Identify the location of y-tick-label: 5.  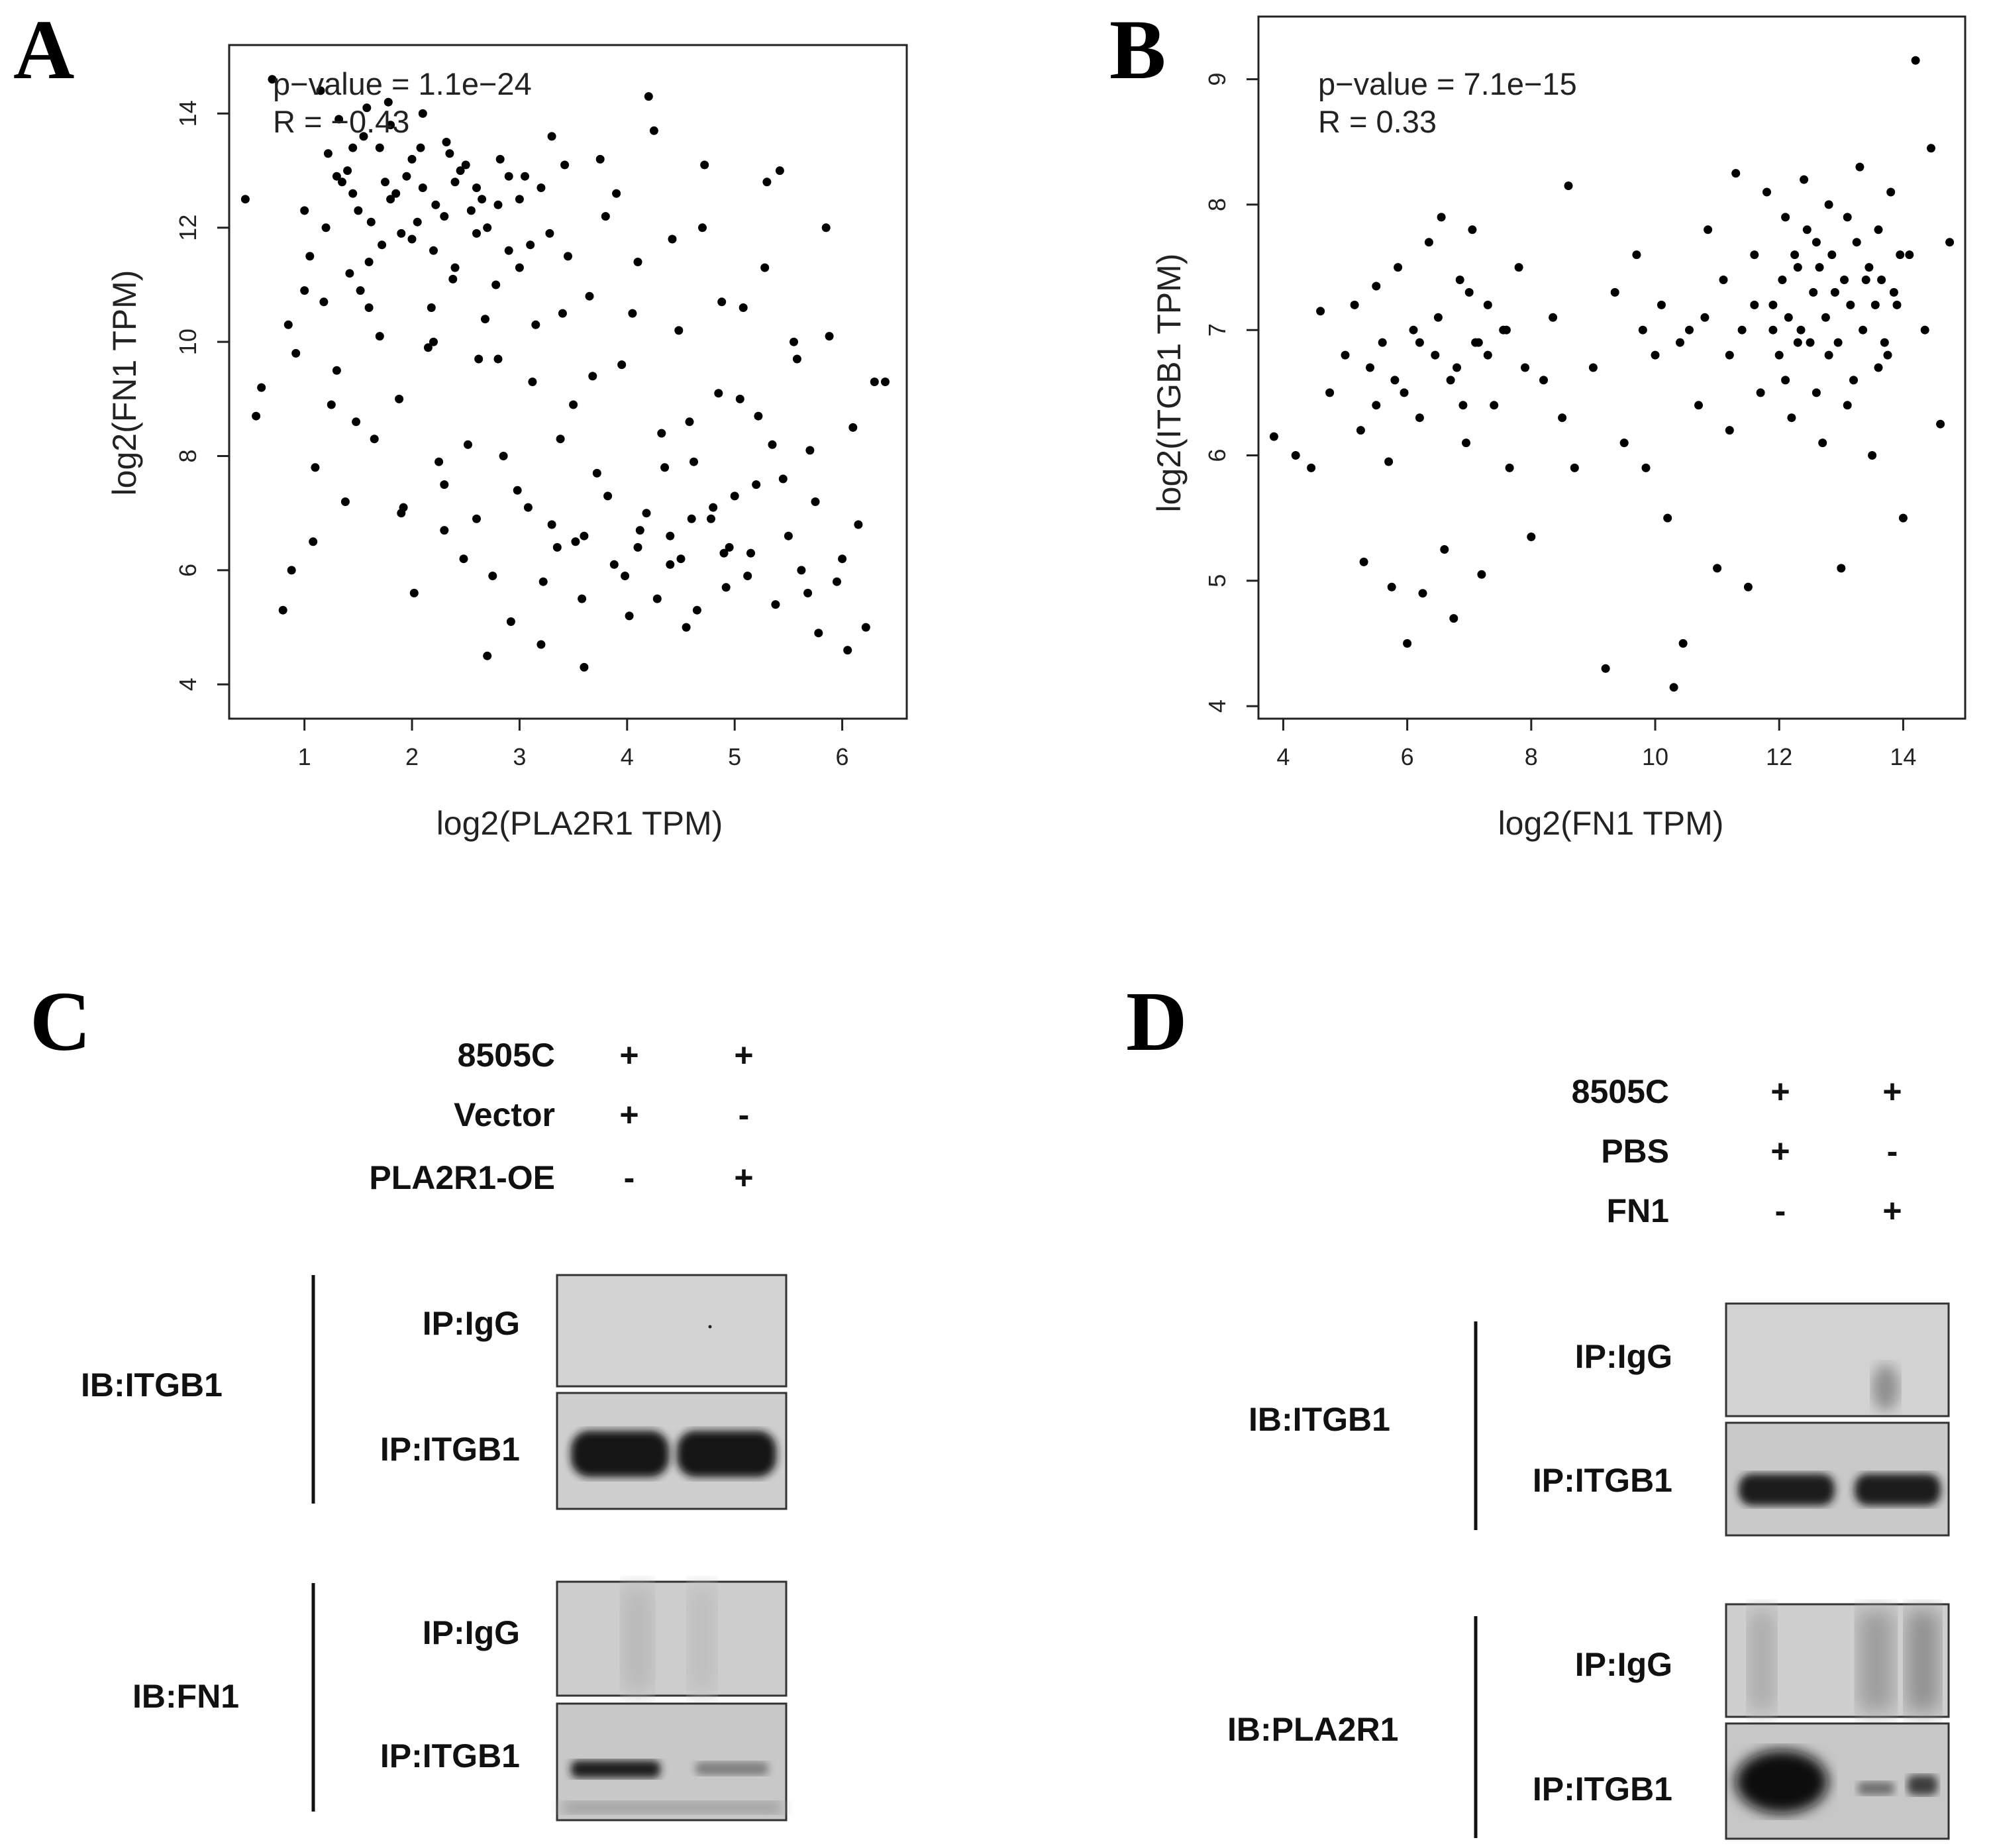
(1217, 581).